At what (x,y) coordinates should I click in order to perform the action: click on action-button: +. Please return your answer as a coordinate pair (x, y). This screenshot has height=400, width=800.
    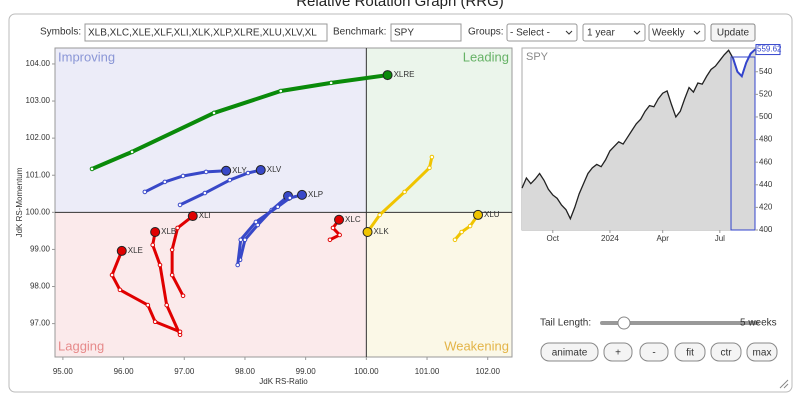
    Looking at the image, I should click on (618, 352).